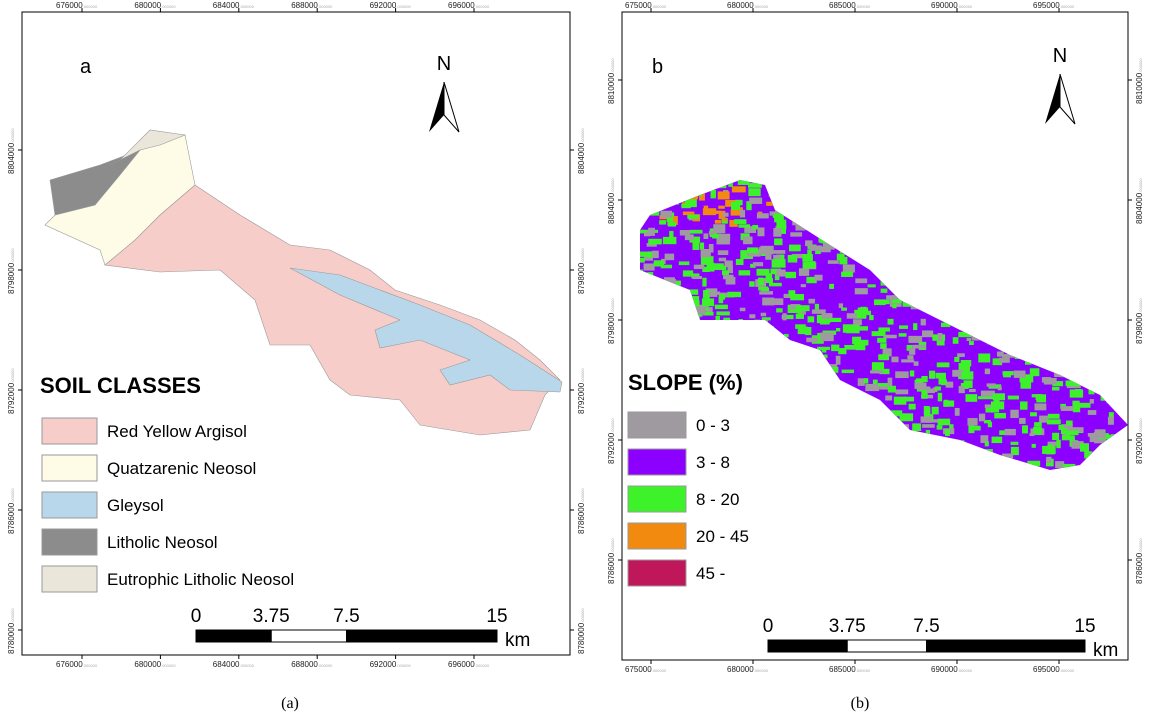  I want to click on legend-label: Quatzarenic Neosol, so click(181, 468).